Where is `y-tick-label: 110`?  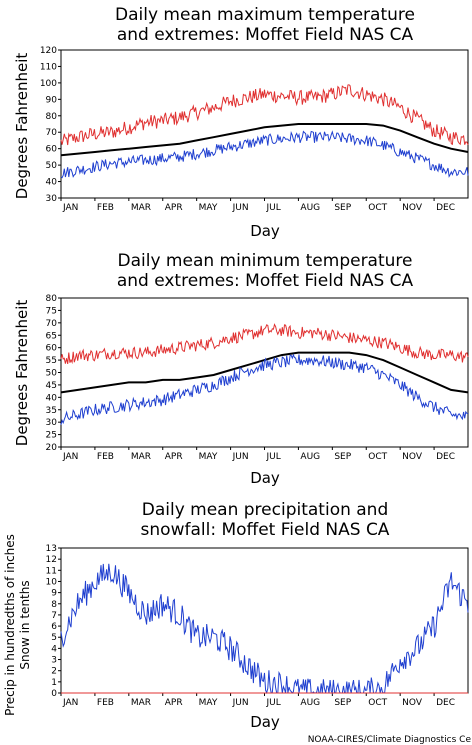
y-tick-label: 110 is located at coordinates (48, 67).